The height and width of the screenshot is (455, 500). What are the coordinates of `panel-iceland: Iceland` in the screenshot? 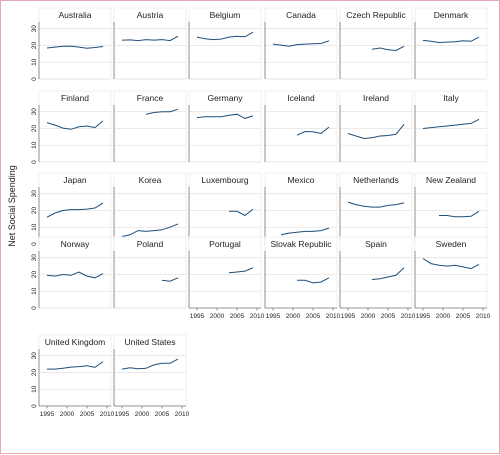 It's located at (301, 126).